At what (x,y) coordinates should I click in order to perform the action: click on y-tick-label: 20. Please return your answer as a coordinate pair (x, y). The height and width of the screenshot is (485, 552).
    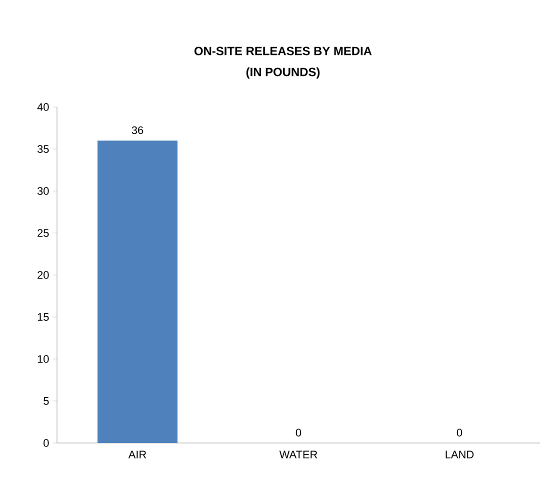
    Looking at the image, I should click on (43, 275).